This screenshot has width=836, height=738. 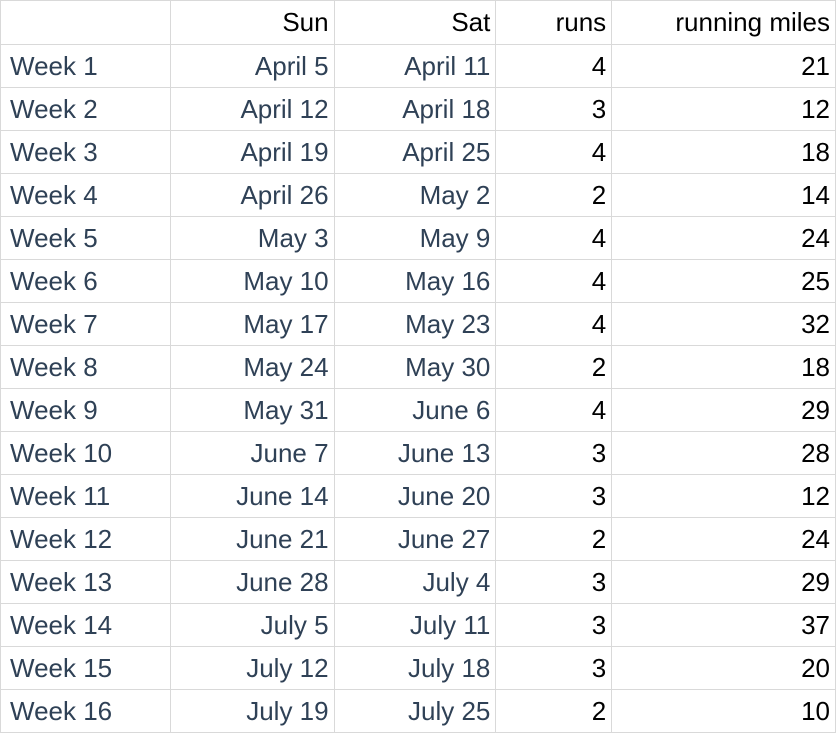 I want to click on week-cell: Week 14, so click(x=85, y=625).